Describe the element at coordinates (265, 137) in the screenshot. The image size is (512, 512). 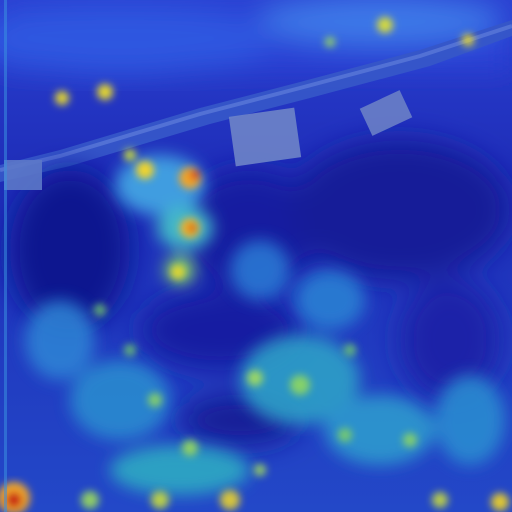
I see `house` at that location.